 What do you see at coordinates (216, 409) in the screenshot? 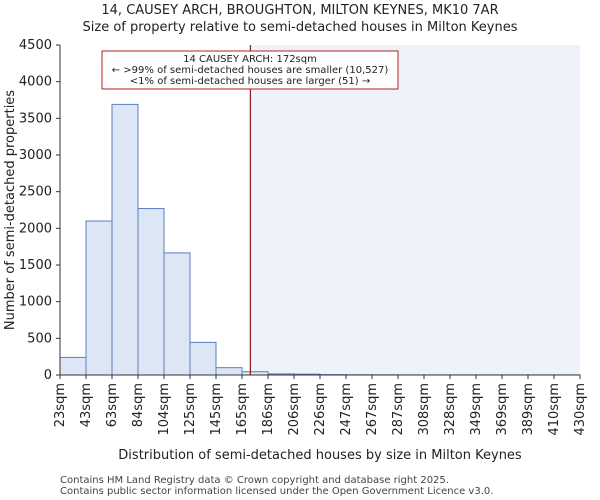
I see `x-tick-label: 145sqm` at bounding box center [216, 409].